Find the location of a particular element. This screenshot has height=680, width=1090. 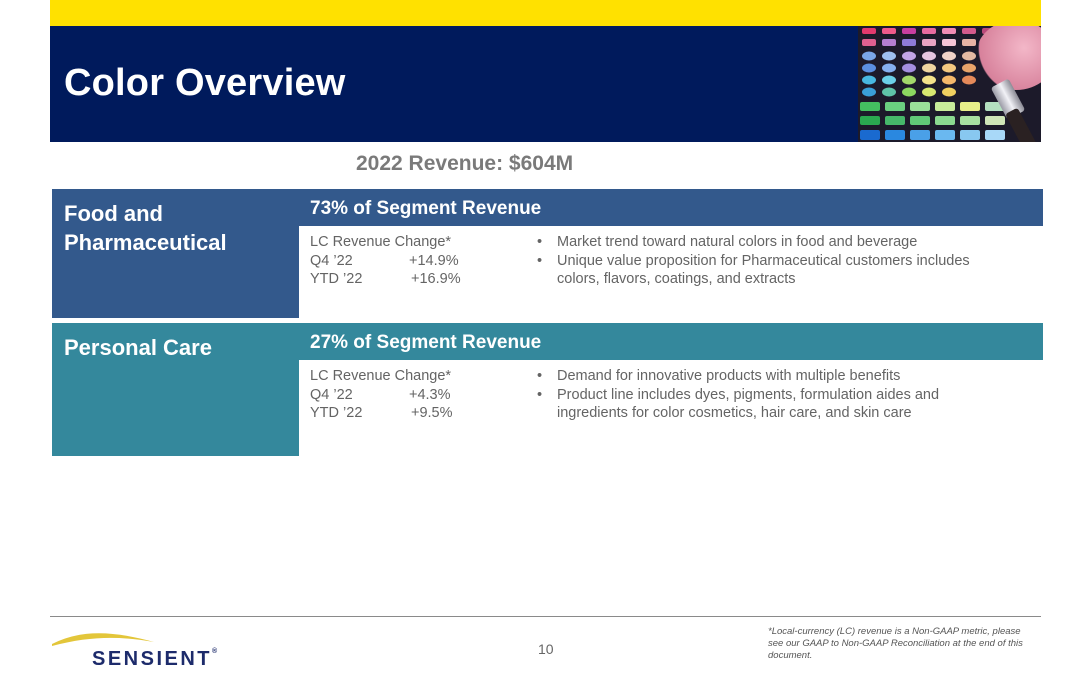

segment-name-line1: Personal Care is located at coordinates (138, 347).